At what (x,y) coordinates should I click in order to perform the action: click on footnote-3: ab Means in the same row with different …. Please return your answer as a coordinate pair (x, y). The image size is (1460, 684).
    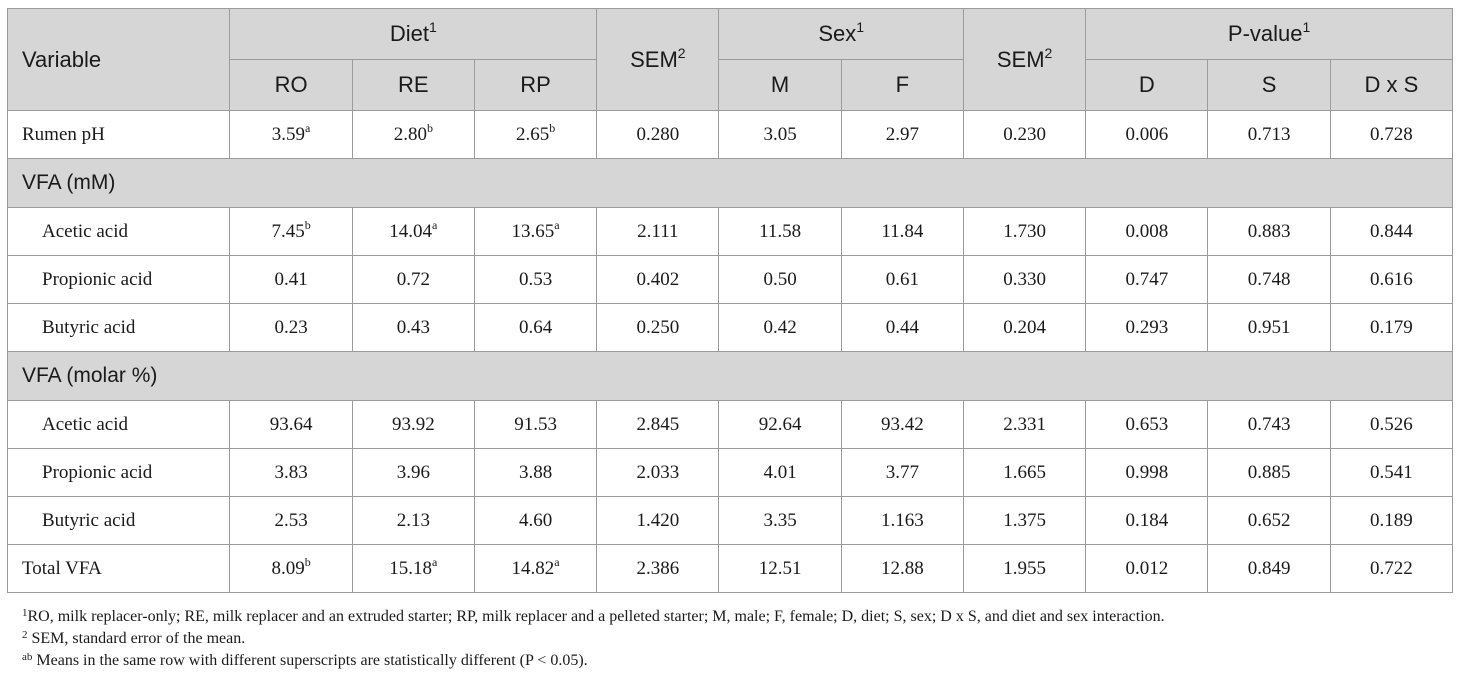
    Looking at the image, I should click on (305, 660).